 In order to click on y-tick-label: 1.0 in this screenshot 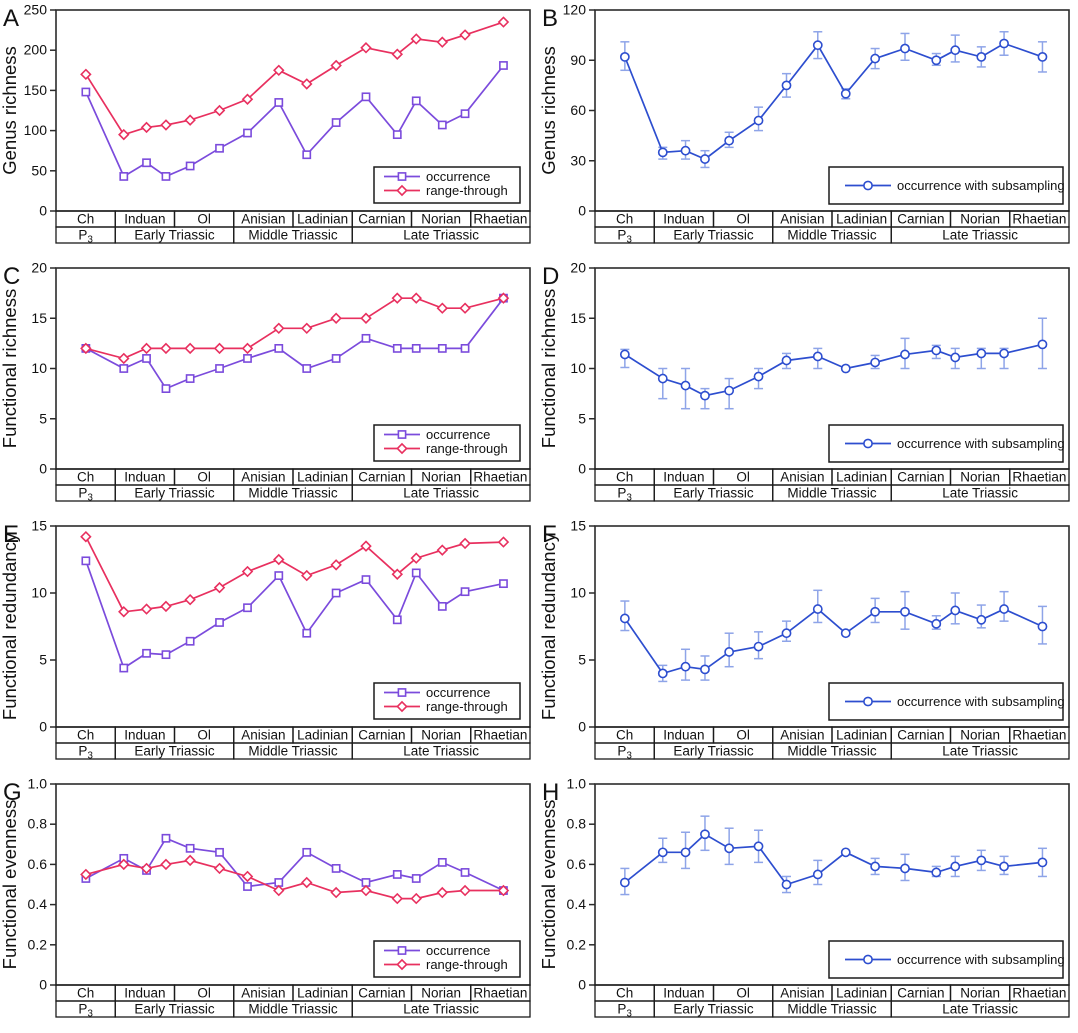, I will do `click(577, 784)`.